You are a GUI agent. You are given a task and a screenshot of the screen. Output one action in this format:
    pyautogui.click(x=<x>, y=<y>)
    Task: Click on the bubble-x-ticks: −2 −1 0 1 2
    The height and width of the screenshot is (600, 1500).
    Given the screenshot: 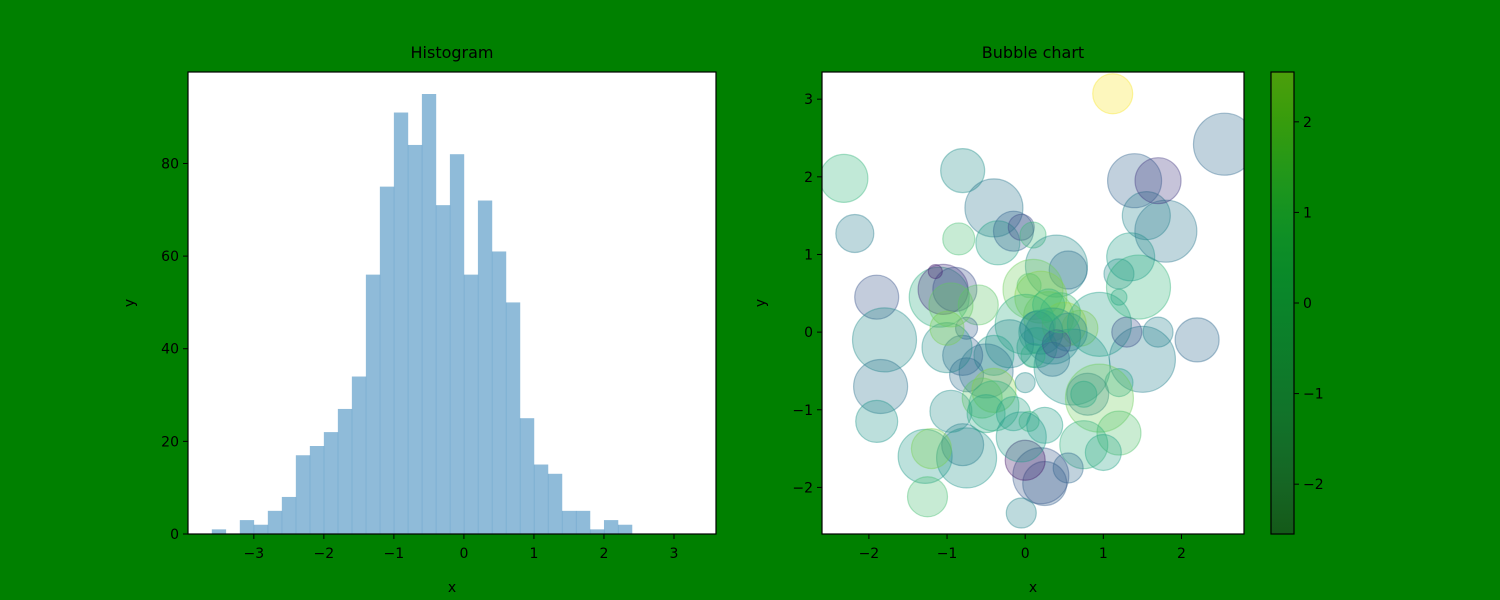 What is the action you would take?
    pyautogui.click(x=1022, y=548)
    